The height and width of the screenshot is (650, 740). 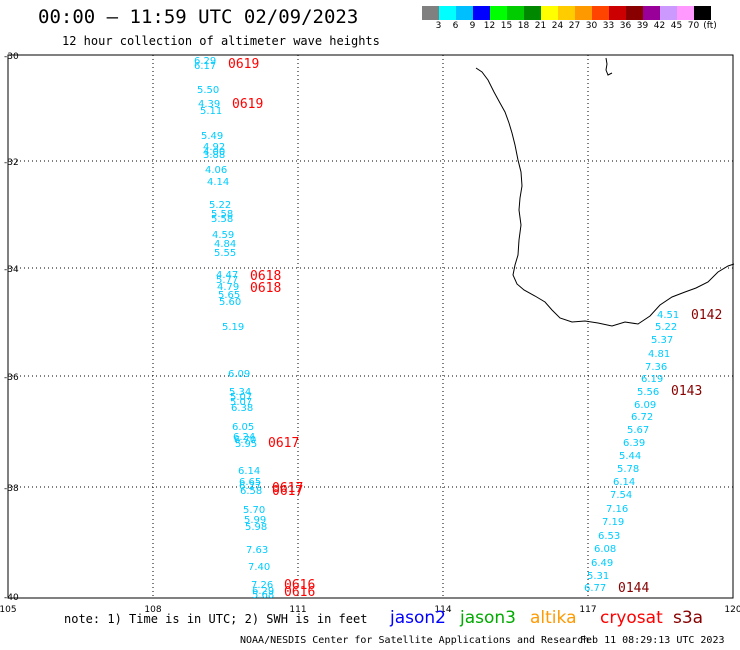 What do you see at coordinates (574, 26) in the screenshot?
I see `color-scale-label: 27` at bounding box center [574, 26].